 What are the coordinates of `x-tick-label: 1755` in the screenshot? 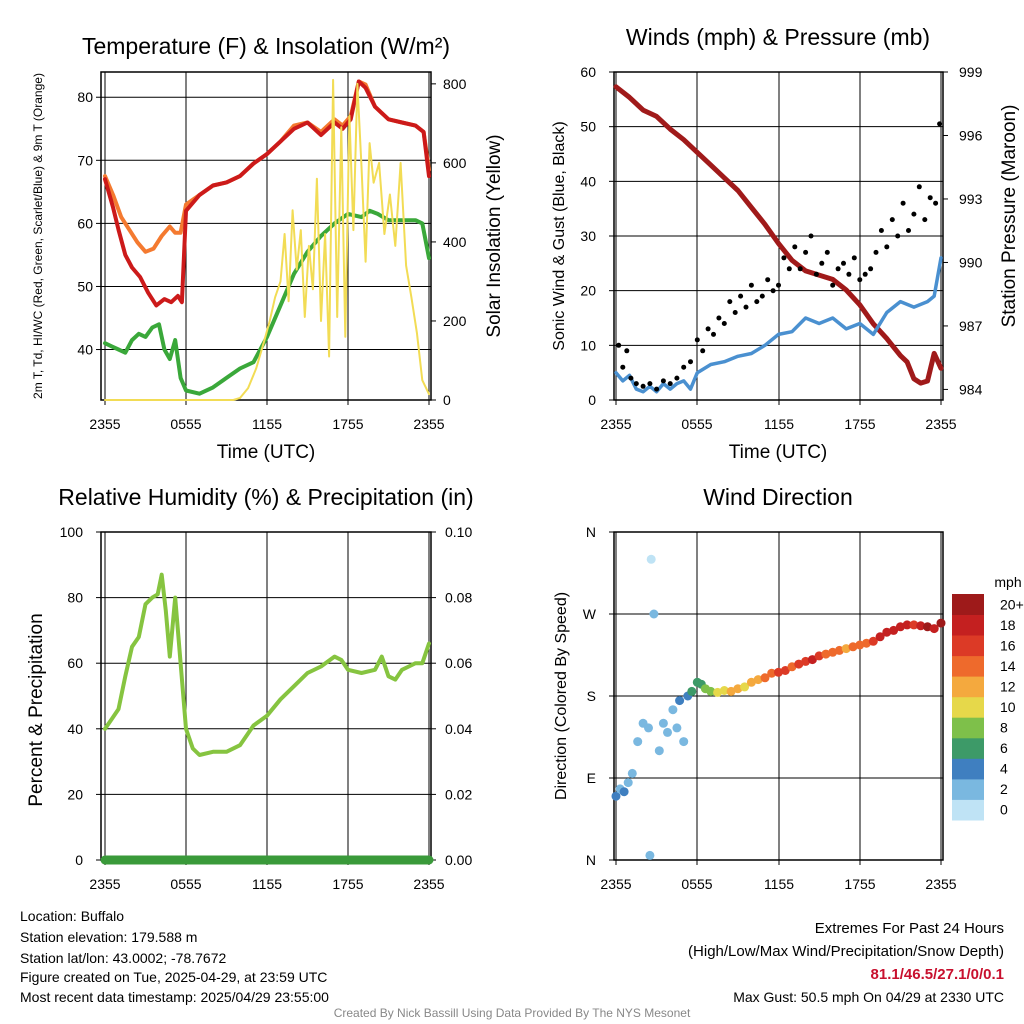 It's located at (859, 884).